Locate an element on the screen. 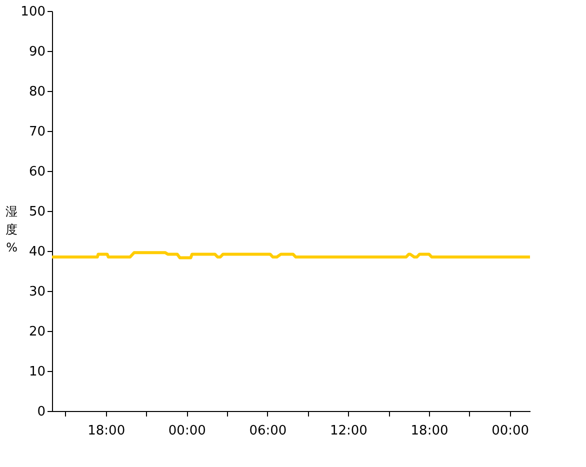 This screenshot has height=467, width=586. y-tick-label: 90 is located at coordinates (37, 52).